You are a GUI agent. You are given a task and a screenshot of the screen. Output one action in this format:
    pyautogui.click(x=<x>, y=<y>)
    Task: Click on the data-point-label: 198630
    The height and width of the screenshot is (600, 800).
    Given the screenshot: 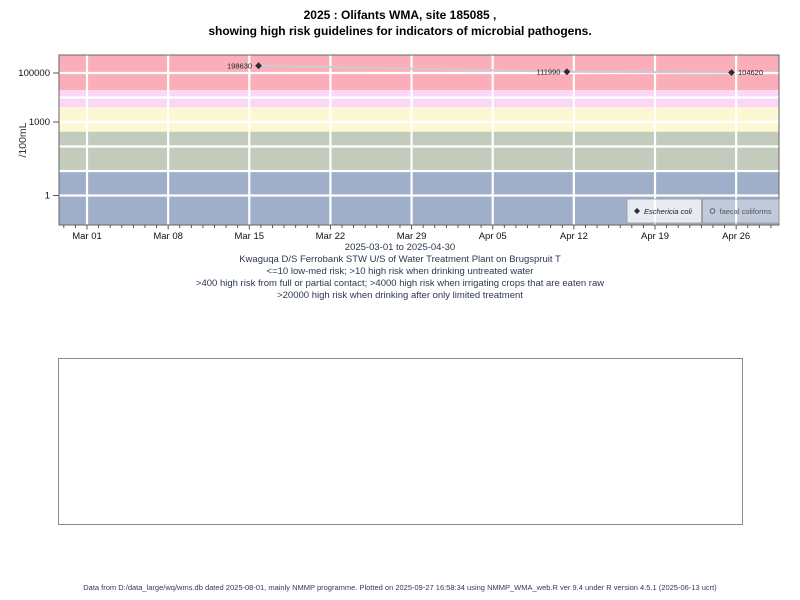 What is the action you would take?
    pyautogui.click(x=239, y=65)
    